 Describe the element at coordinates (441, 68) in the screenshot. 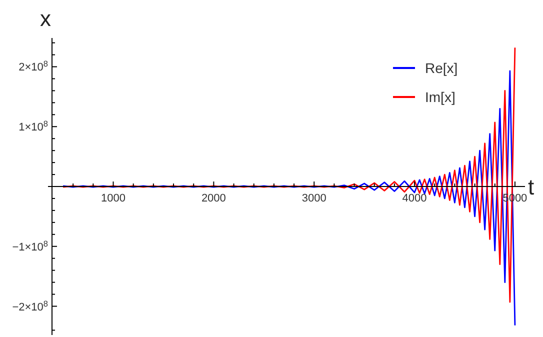

I see `legend-label: Re[x]` at that location.